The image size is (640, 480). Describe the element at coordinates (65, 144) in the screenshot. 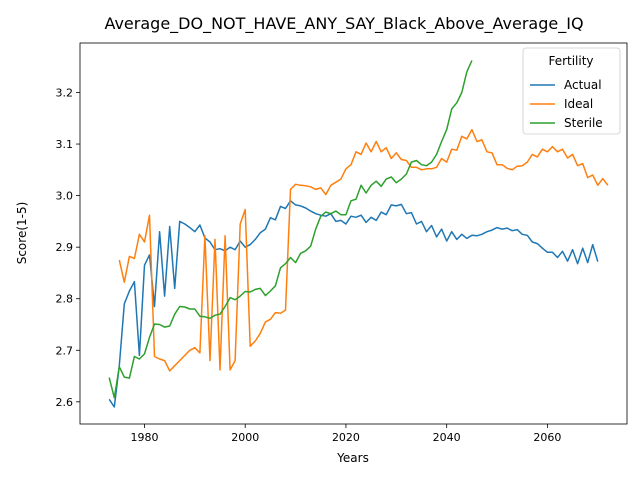

I see `y-tick-label: 3.1` at that location.